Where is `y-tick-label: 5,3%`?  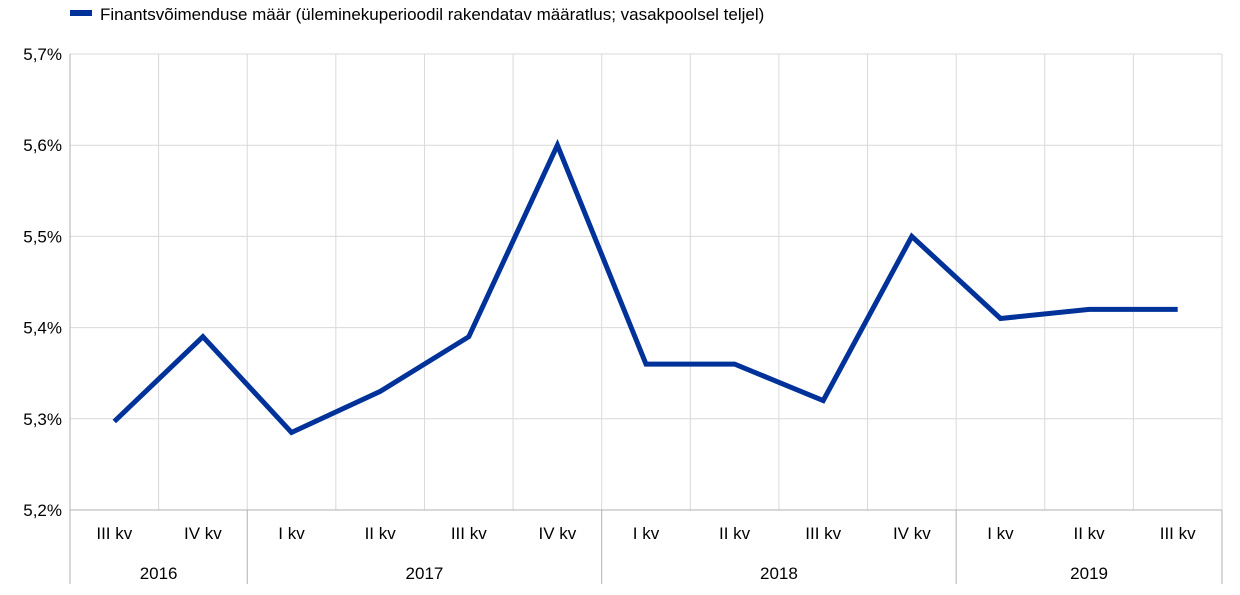 y-tick-label: 5,3% is located at coordinates (42, 419).